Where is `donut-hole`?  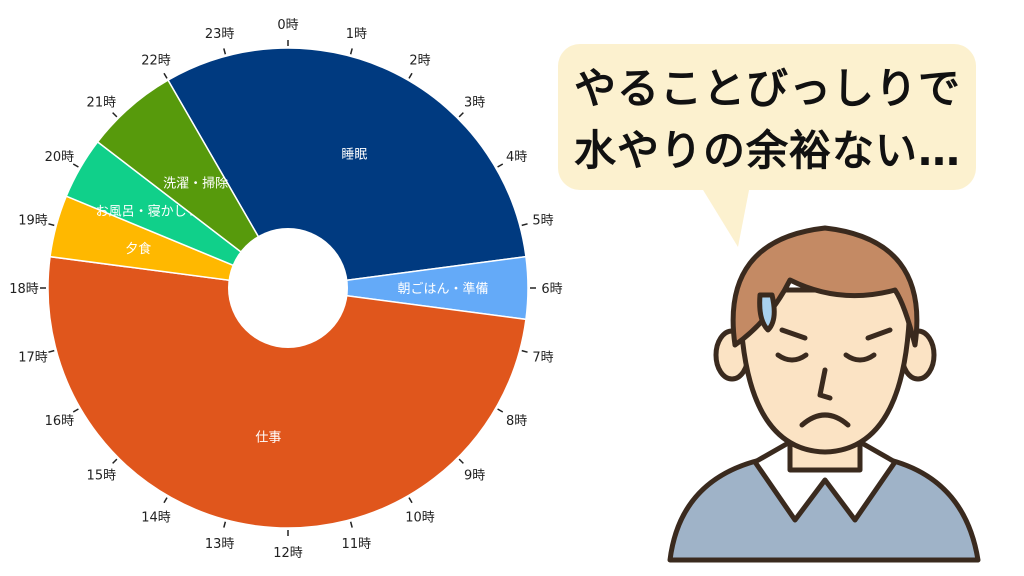
donut-hole is located at coordinates (288, 288).